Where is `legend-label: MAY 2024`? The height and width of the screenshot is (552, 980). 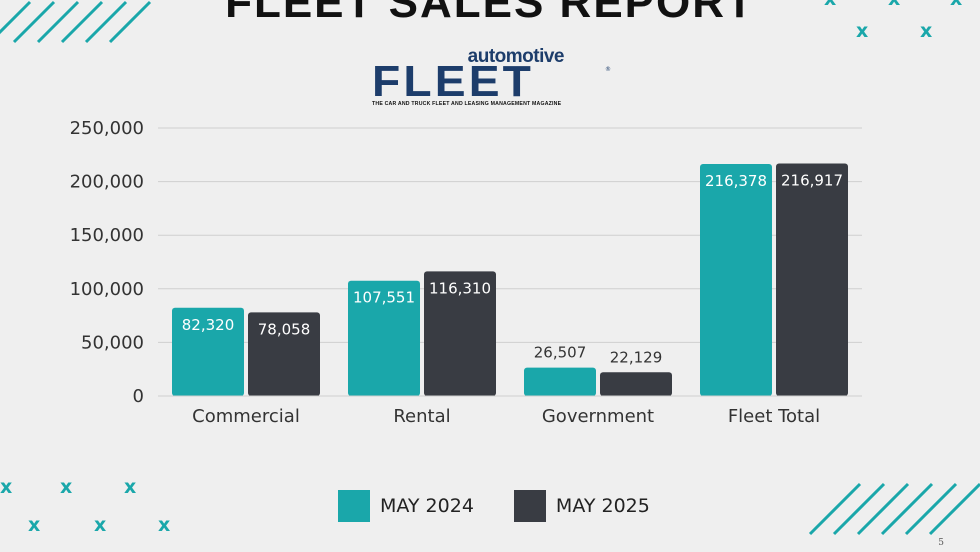
legend-label: MAY 2024 is located at coordinates (427, 506).